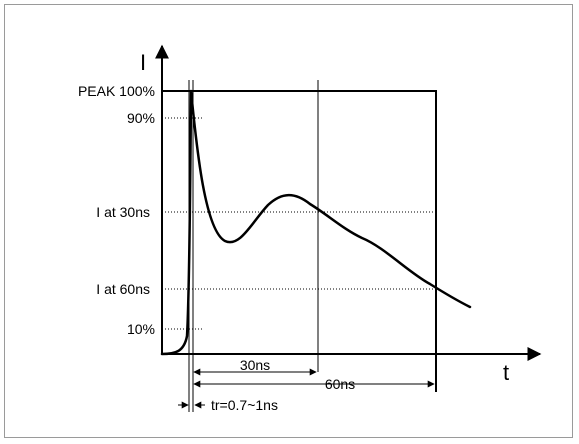 This screenshot has height=444, width=579. I want to click on x-axis-label: t, so click(506, 372).